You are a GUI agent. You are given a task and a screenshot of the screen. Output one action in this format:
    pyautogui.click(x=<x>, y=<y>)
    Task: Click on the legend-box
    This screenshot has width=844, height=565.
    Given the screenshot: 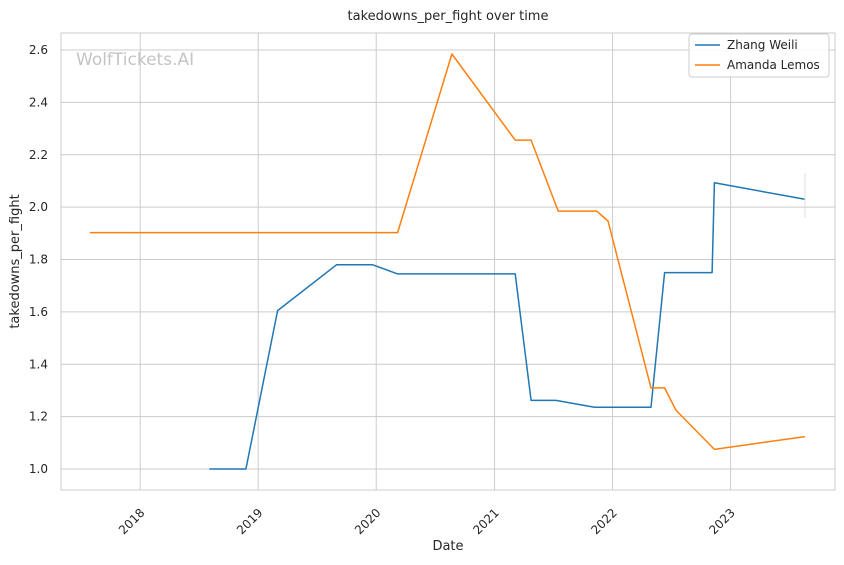 What is the action you would take?
    pyautogui.click(x=759, y=55)
    